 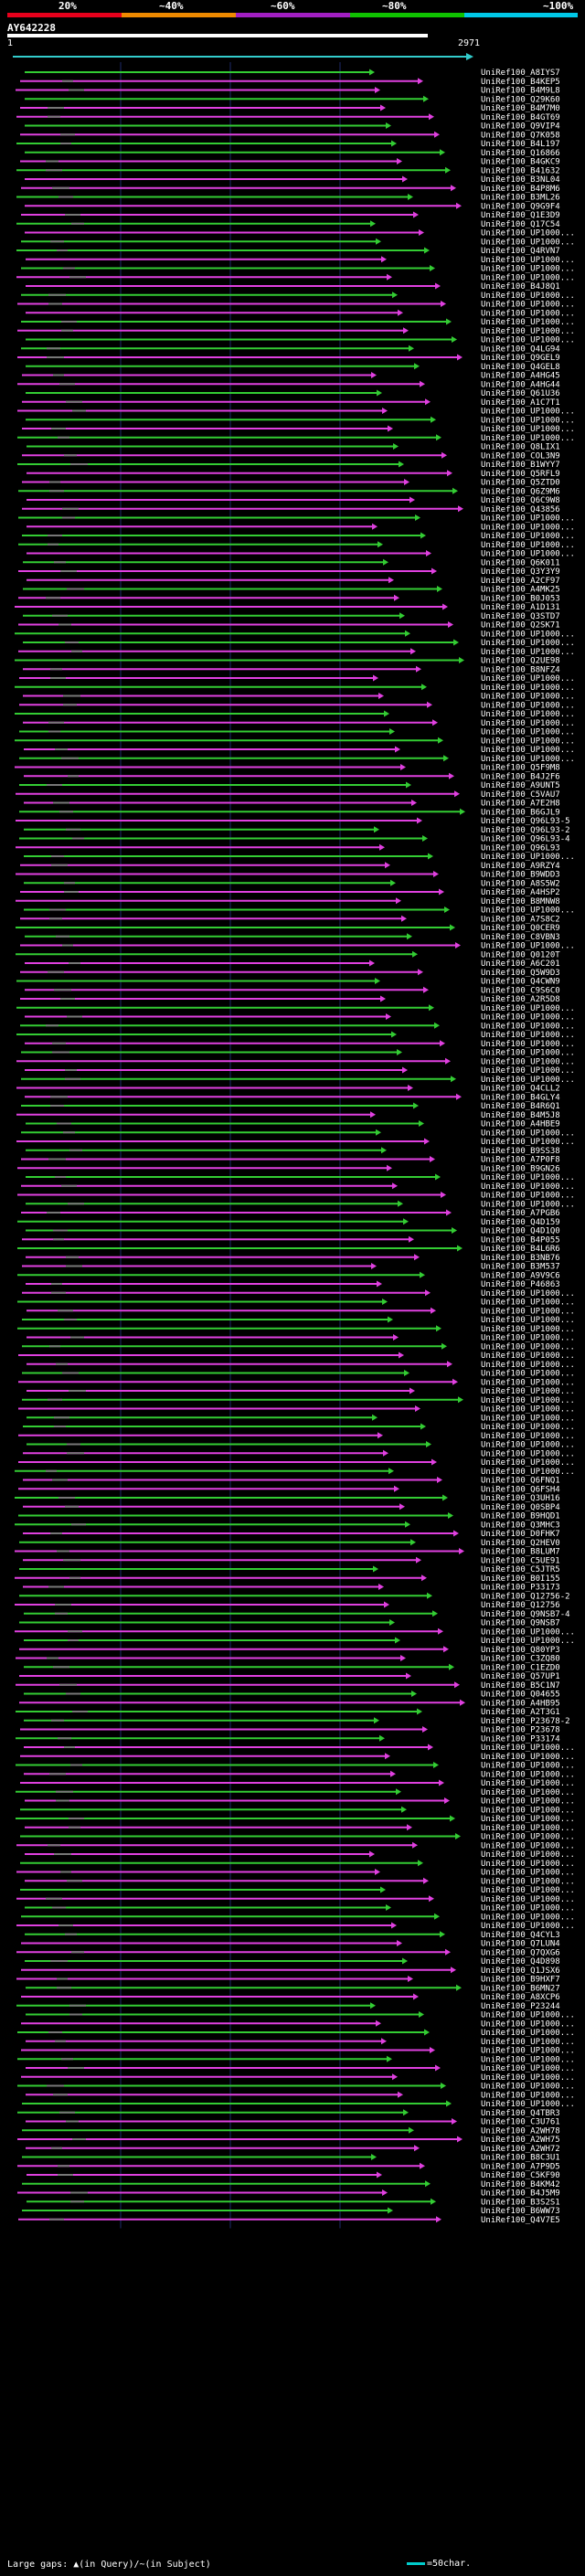 I want to click on hit-label: UniRef100_Q80YP3, so click(x=520, y=1650).